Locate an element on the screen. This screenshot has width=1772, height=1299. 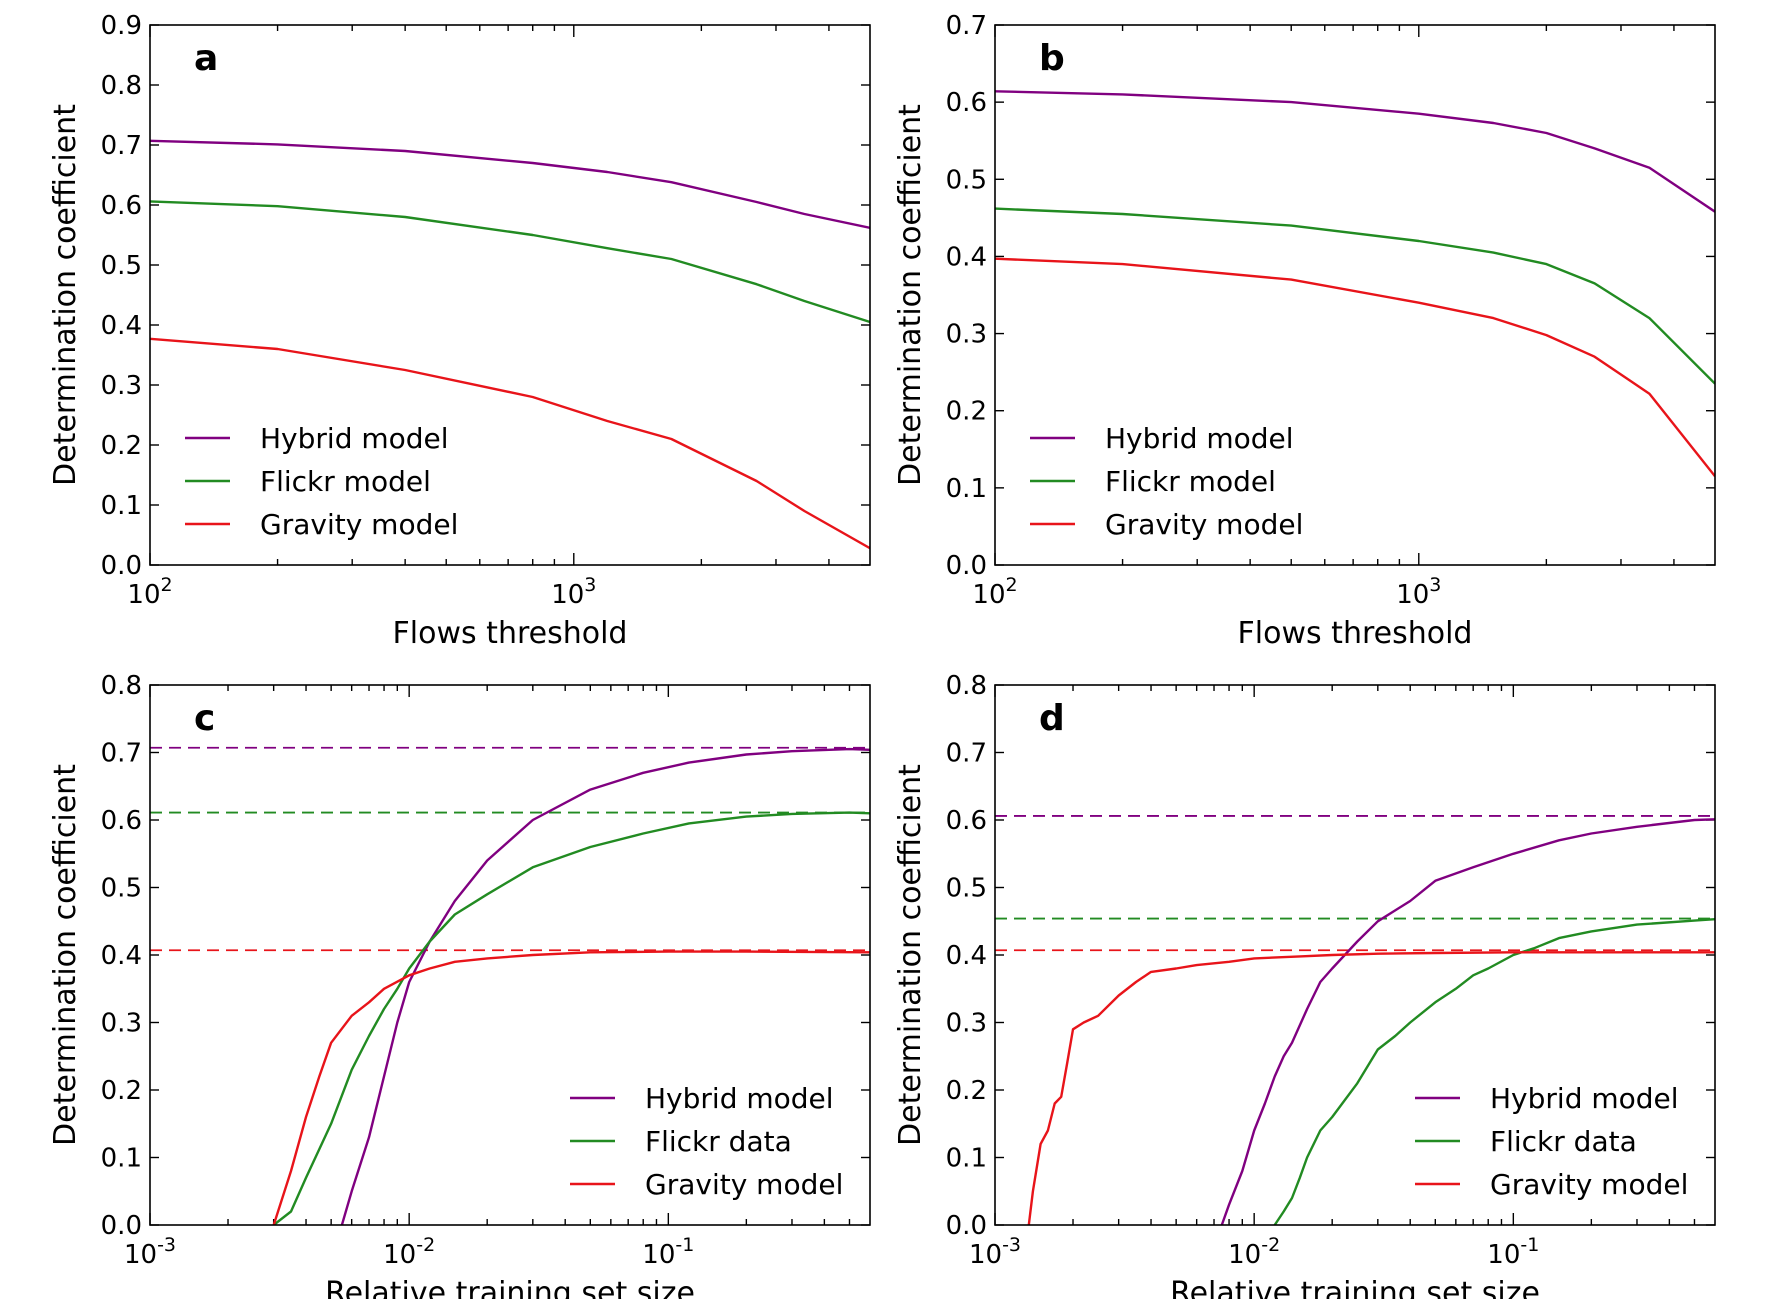
panel-letter: d is located at coordinates (1052, 718).